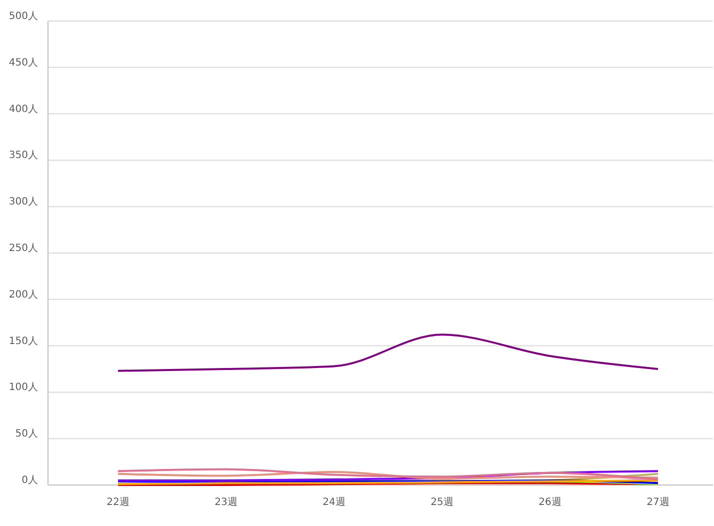  I want to click on y-tick-label: 150人, so click(23, 341).